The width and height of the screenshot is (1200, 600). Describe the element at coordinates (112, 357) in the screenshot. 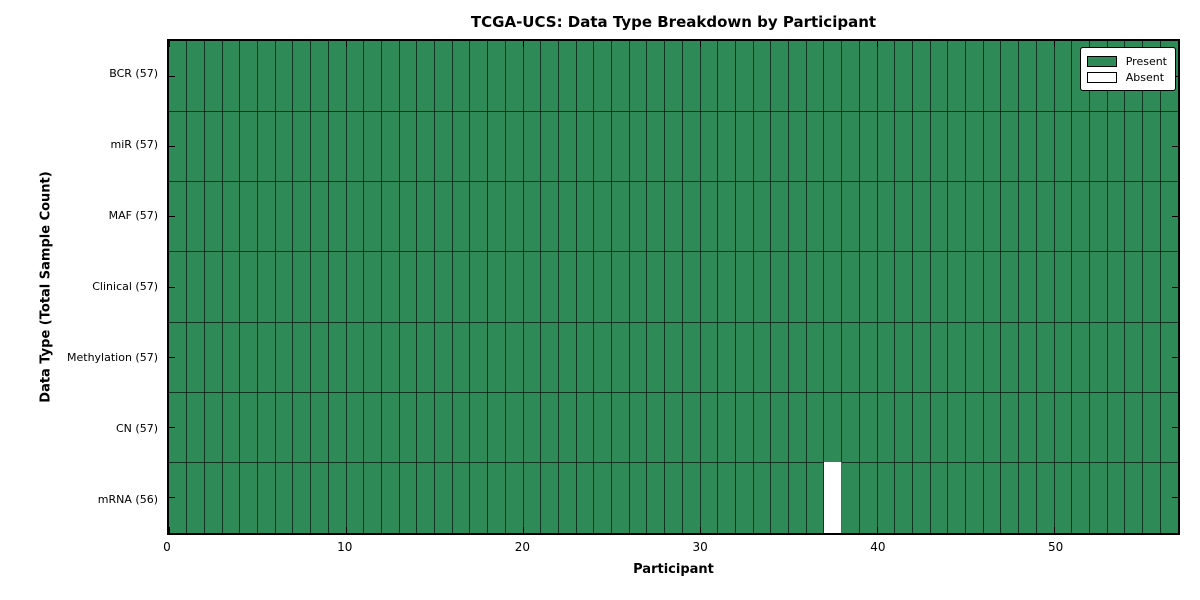

I see `y-tick-label: Methylation (57)` at that location.